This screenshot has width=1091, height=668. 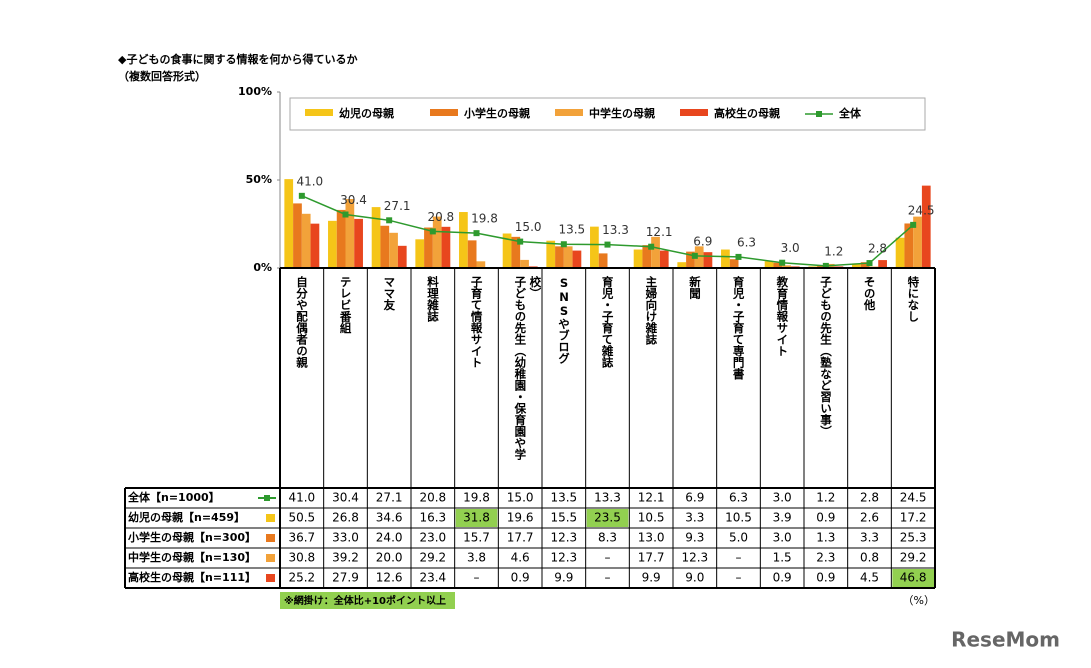 What do you see at coordinates (162, 76) in the screenshot?
I see `chart-subtitle: （複数回答形式）` at bounding box center [162, 76].